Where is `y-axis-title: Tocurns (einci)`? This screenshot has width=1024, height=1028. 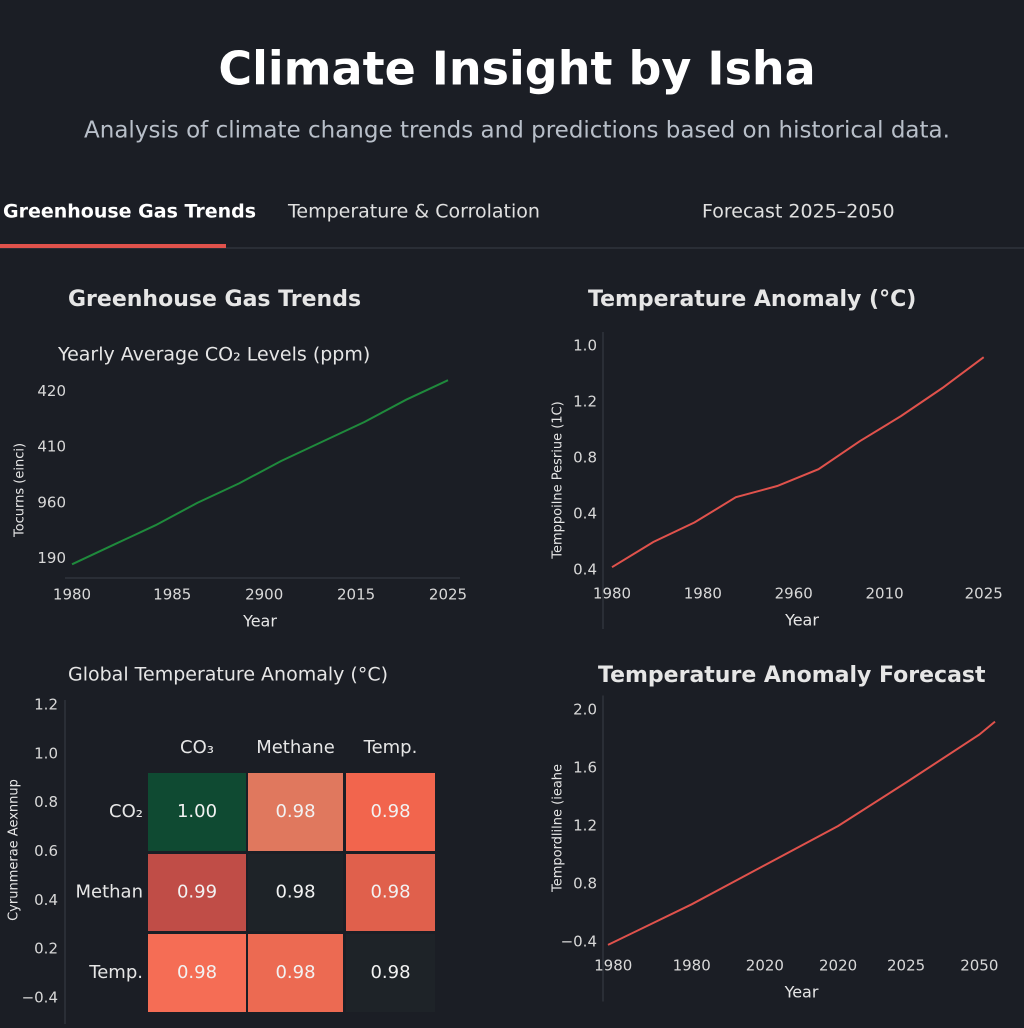 y-axis-title: Tocurns (einci) is located at coordinates (20, 490).